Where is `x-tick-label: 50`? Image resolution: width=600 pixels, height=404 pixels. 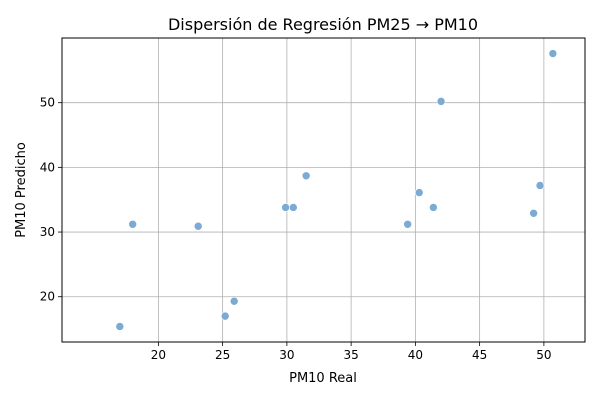 x-tick-label: 50 is located at coordinates (543, 355).